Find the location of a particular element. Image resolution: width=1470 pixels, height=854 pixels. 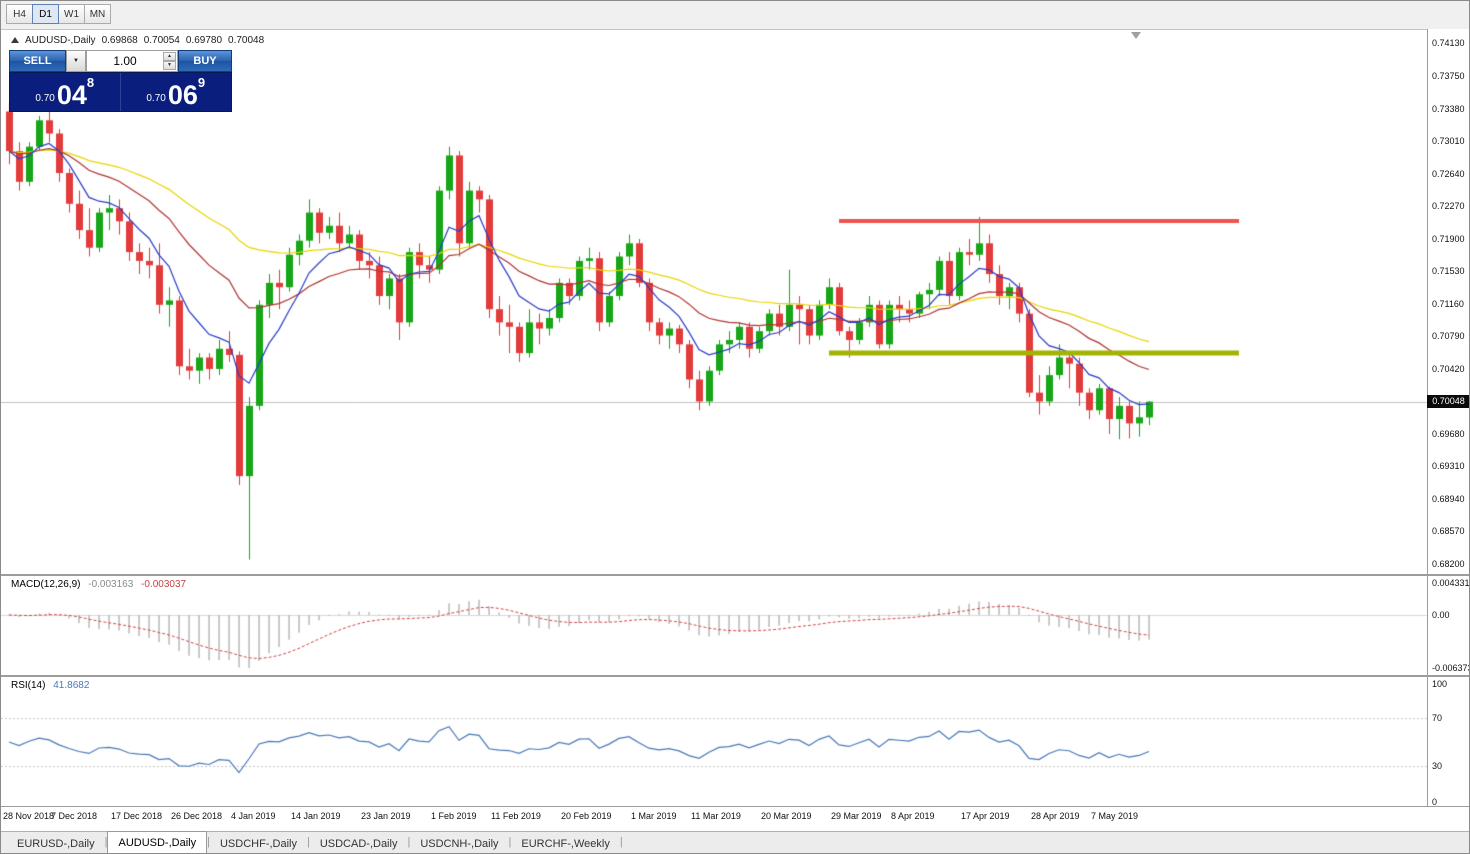

price-axis-label: 0.70420 is located at coordinates (1448, 368).